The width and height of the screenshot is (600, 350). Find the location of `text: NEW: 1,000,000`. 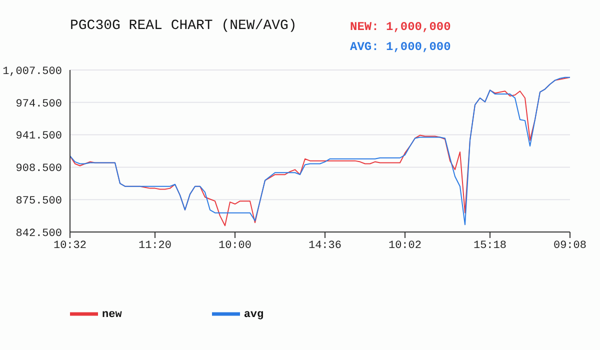

text: NEW: 1,000,000 is located at coordinates (400, 27).